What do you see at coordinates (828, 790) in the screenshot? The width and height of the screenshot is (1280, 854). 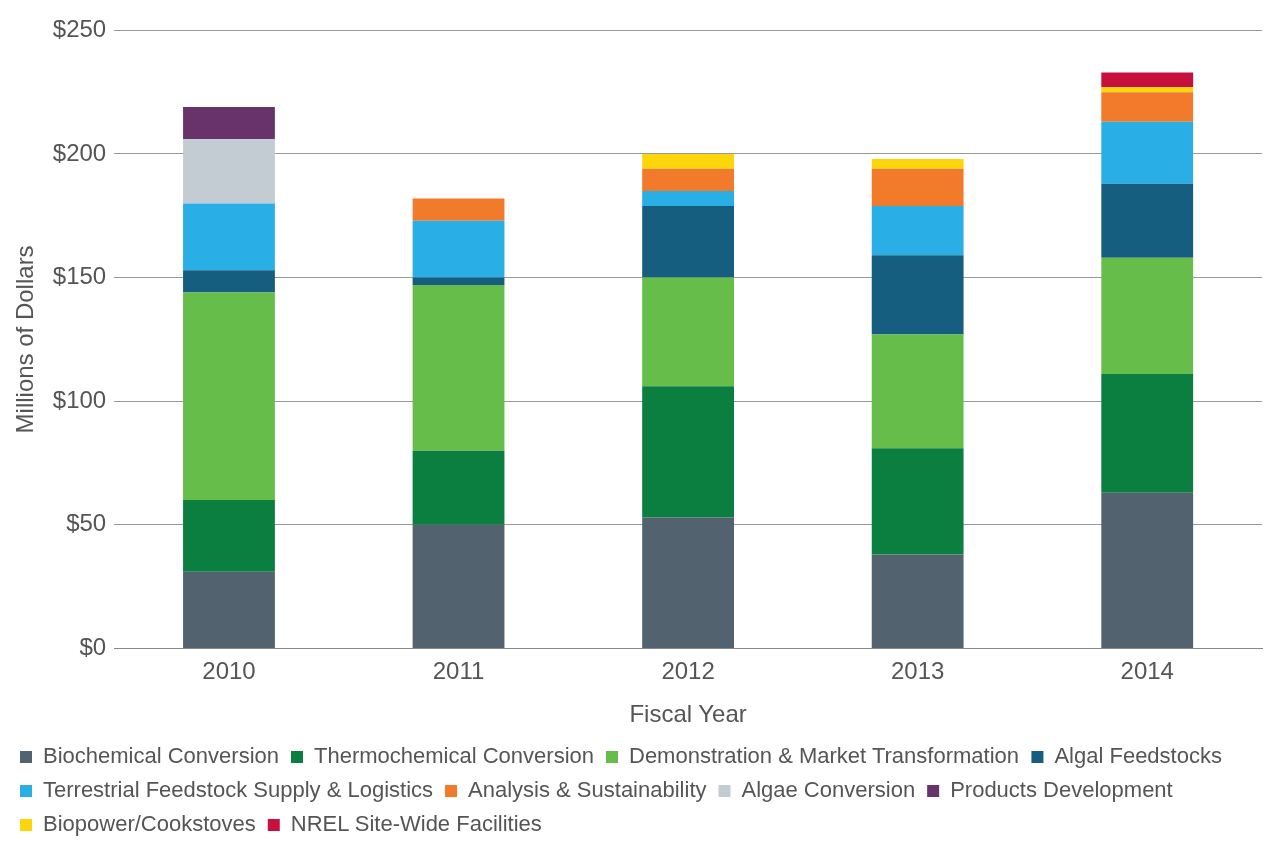 I see `legend-label: Algae Conversion` at bounding box center [828, 790].